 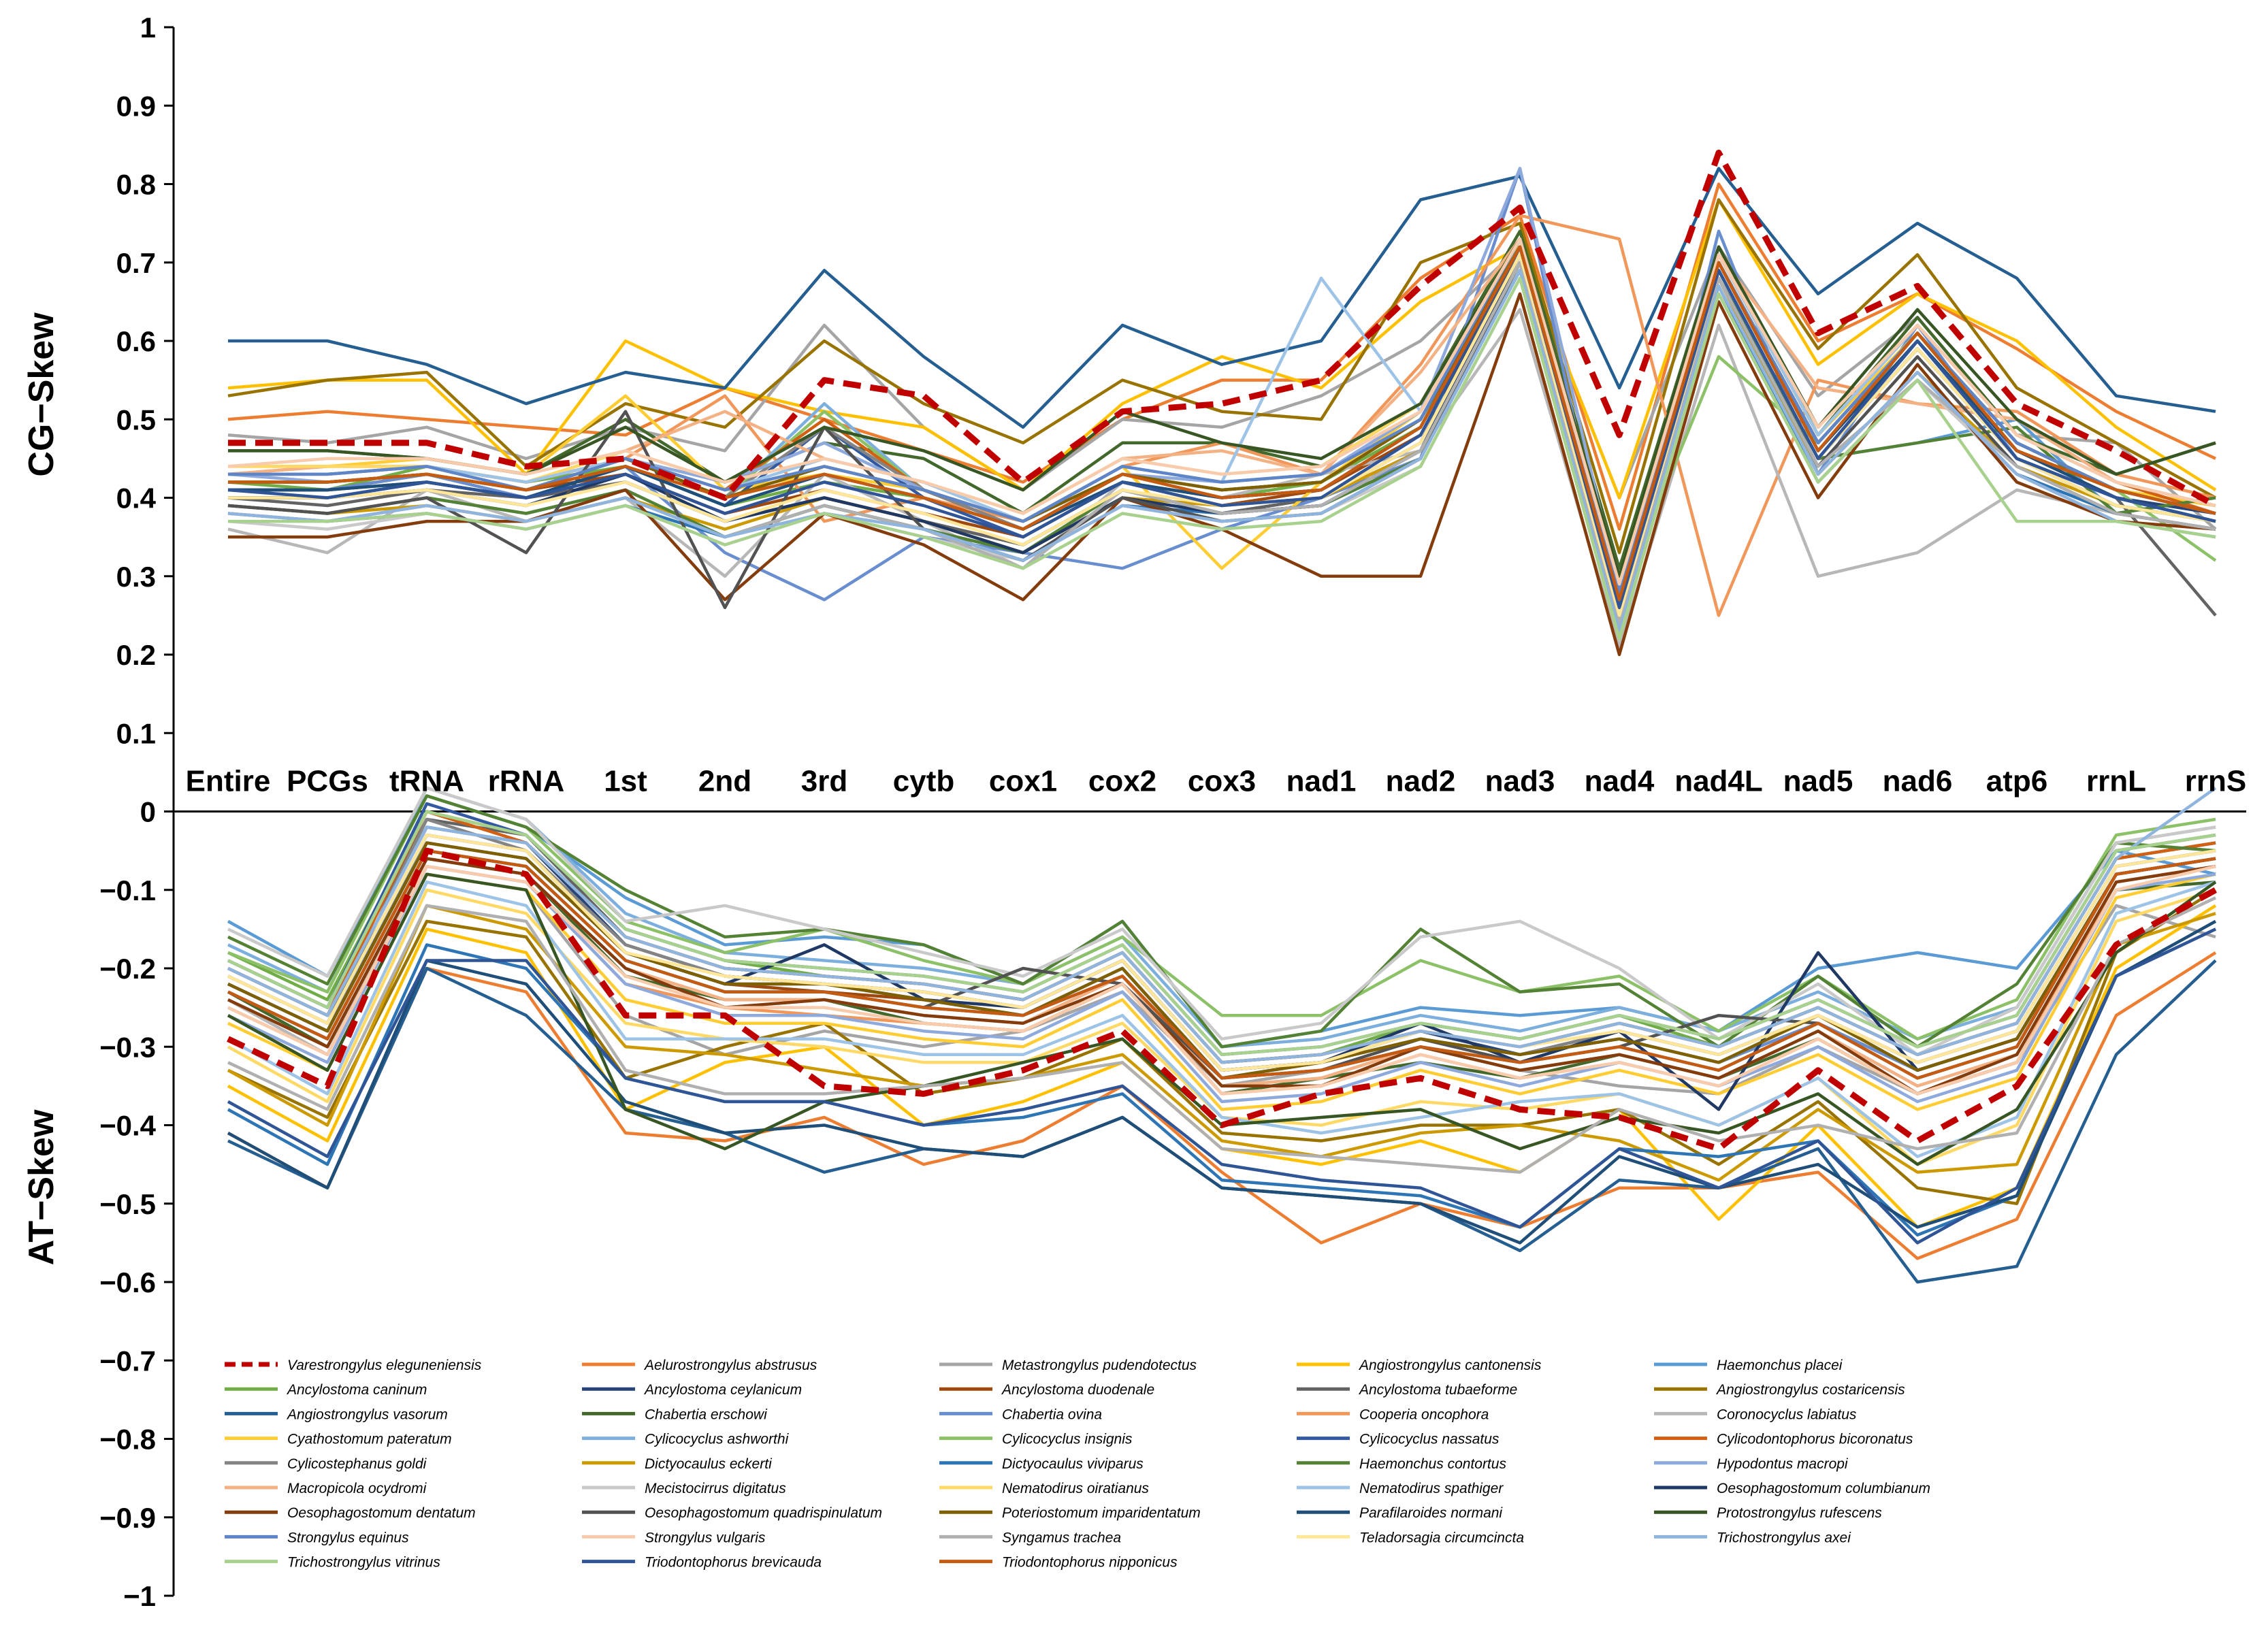 I want to click on legend-label: Syngamus trachea, so click(x=1061, y=1537).